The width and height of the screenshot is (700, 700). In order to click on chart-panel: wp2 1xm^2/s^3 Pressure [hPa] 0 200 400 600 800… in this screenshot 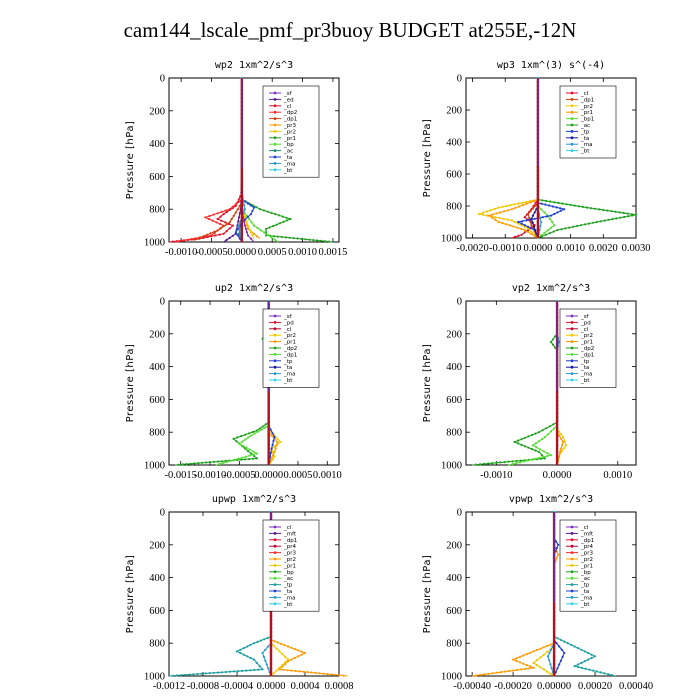, I will do `click(236, 159)`.